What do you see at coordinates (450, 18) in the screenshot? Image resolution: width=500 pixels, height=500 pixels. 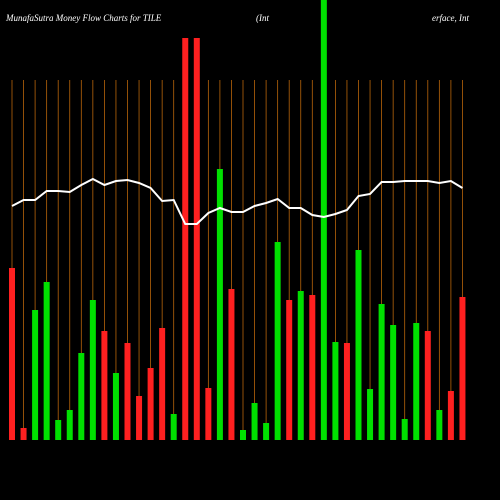 I see `chart-subtitle: erface, Int` at bounding box center [450, 18].